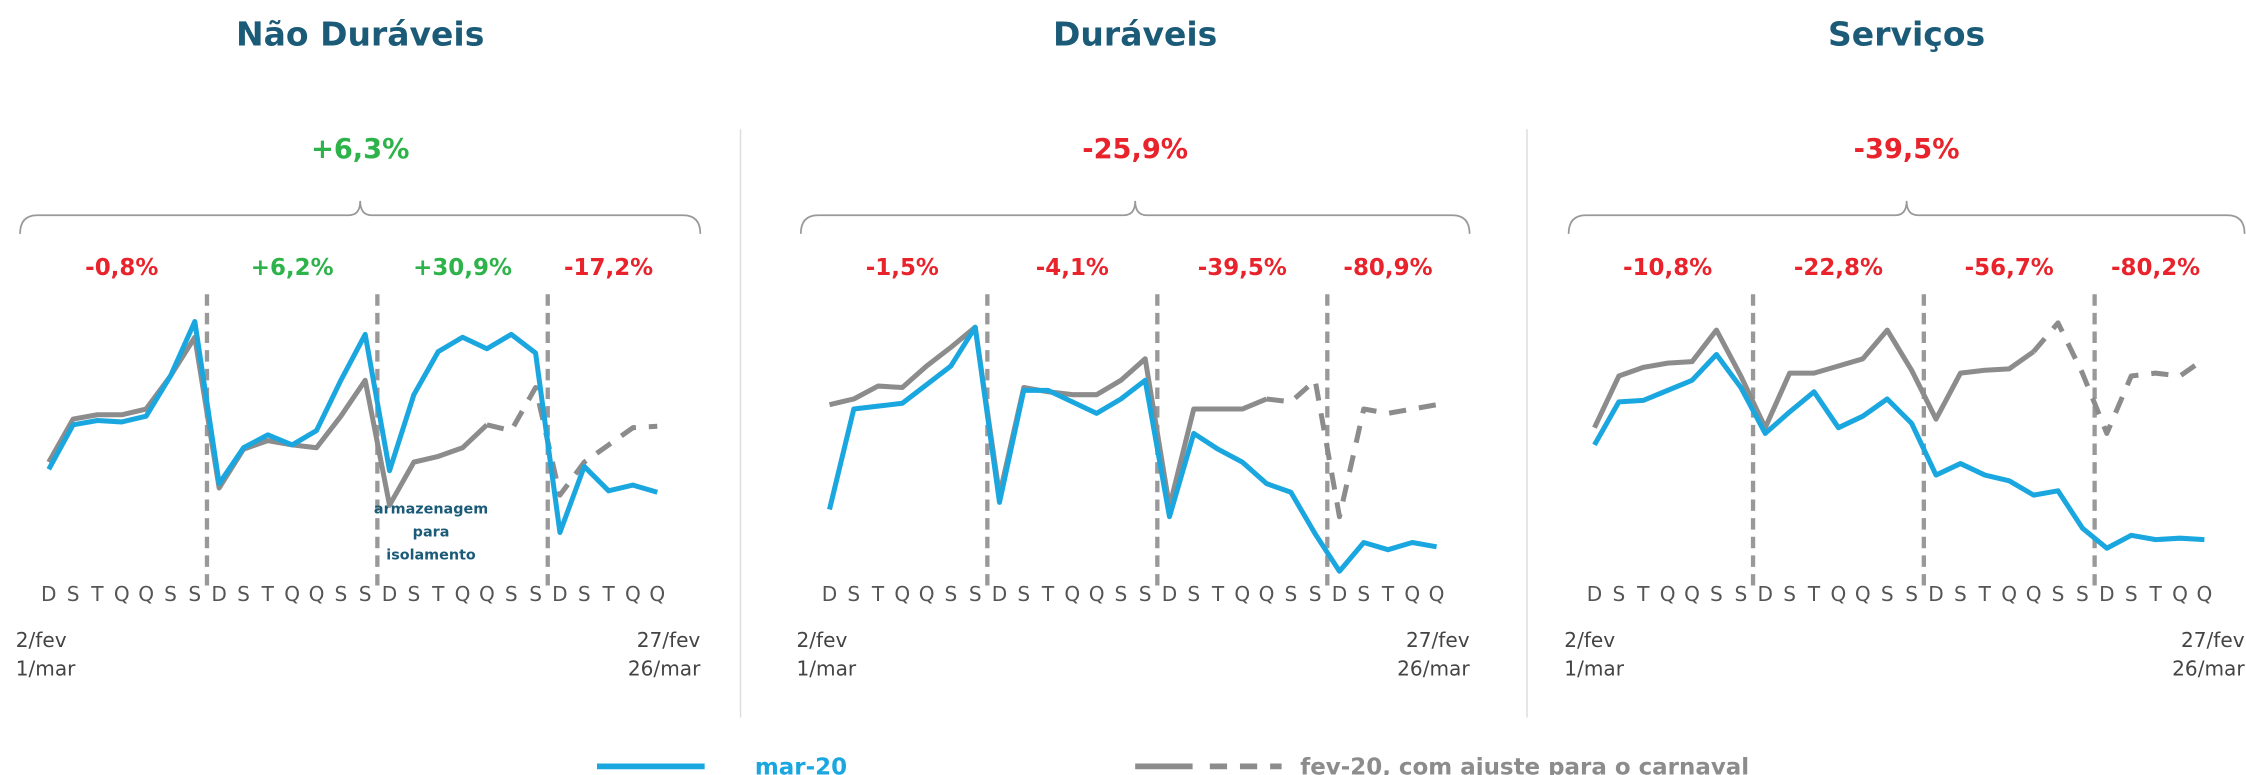 This screenshot has width=2246, height=775. Describe the element at coordinates (1524, 764) in the screenshot. I see `legend-label: fev-20, com ajuste para o carnaval` at that location.